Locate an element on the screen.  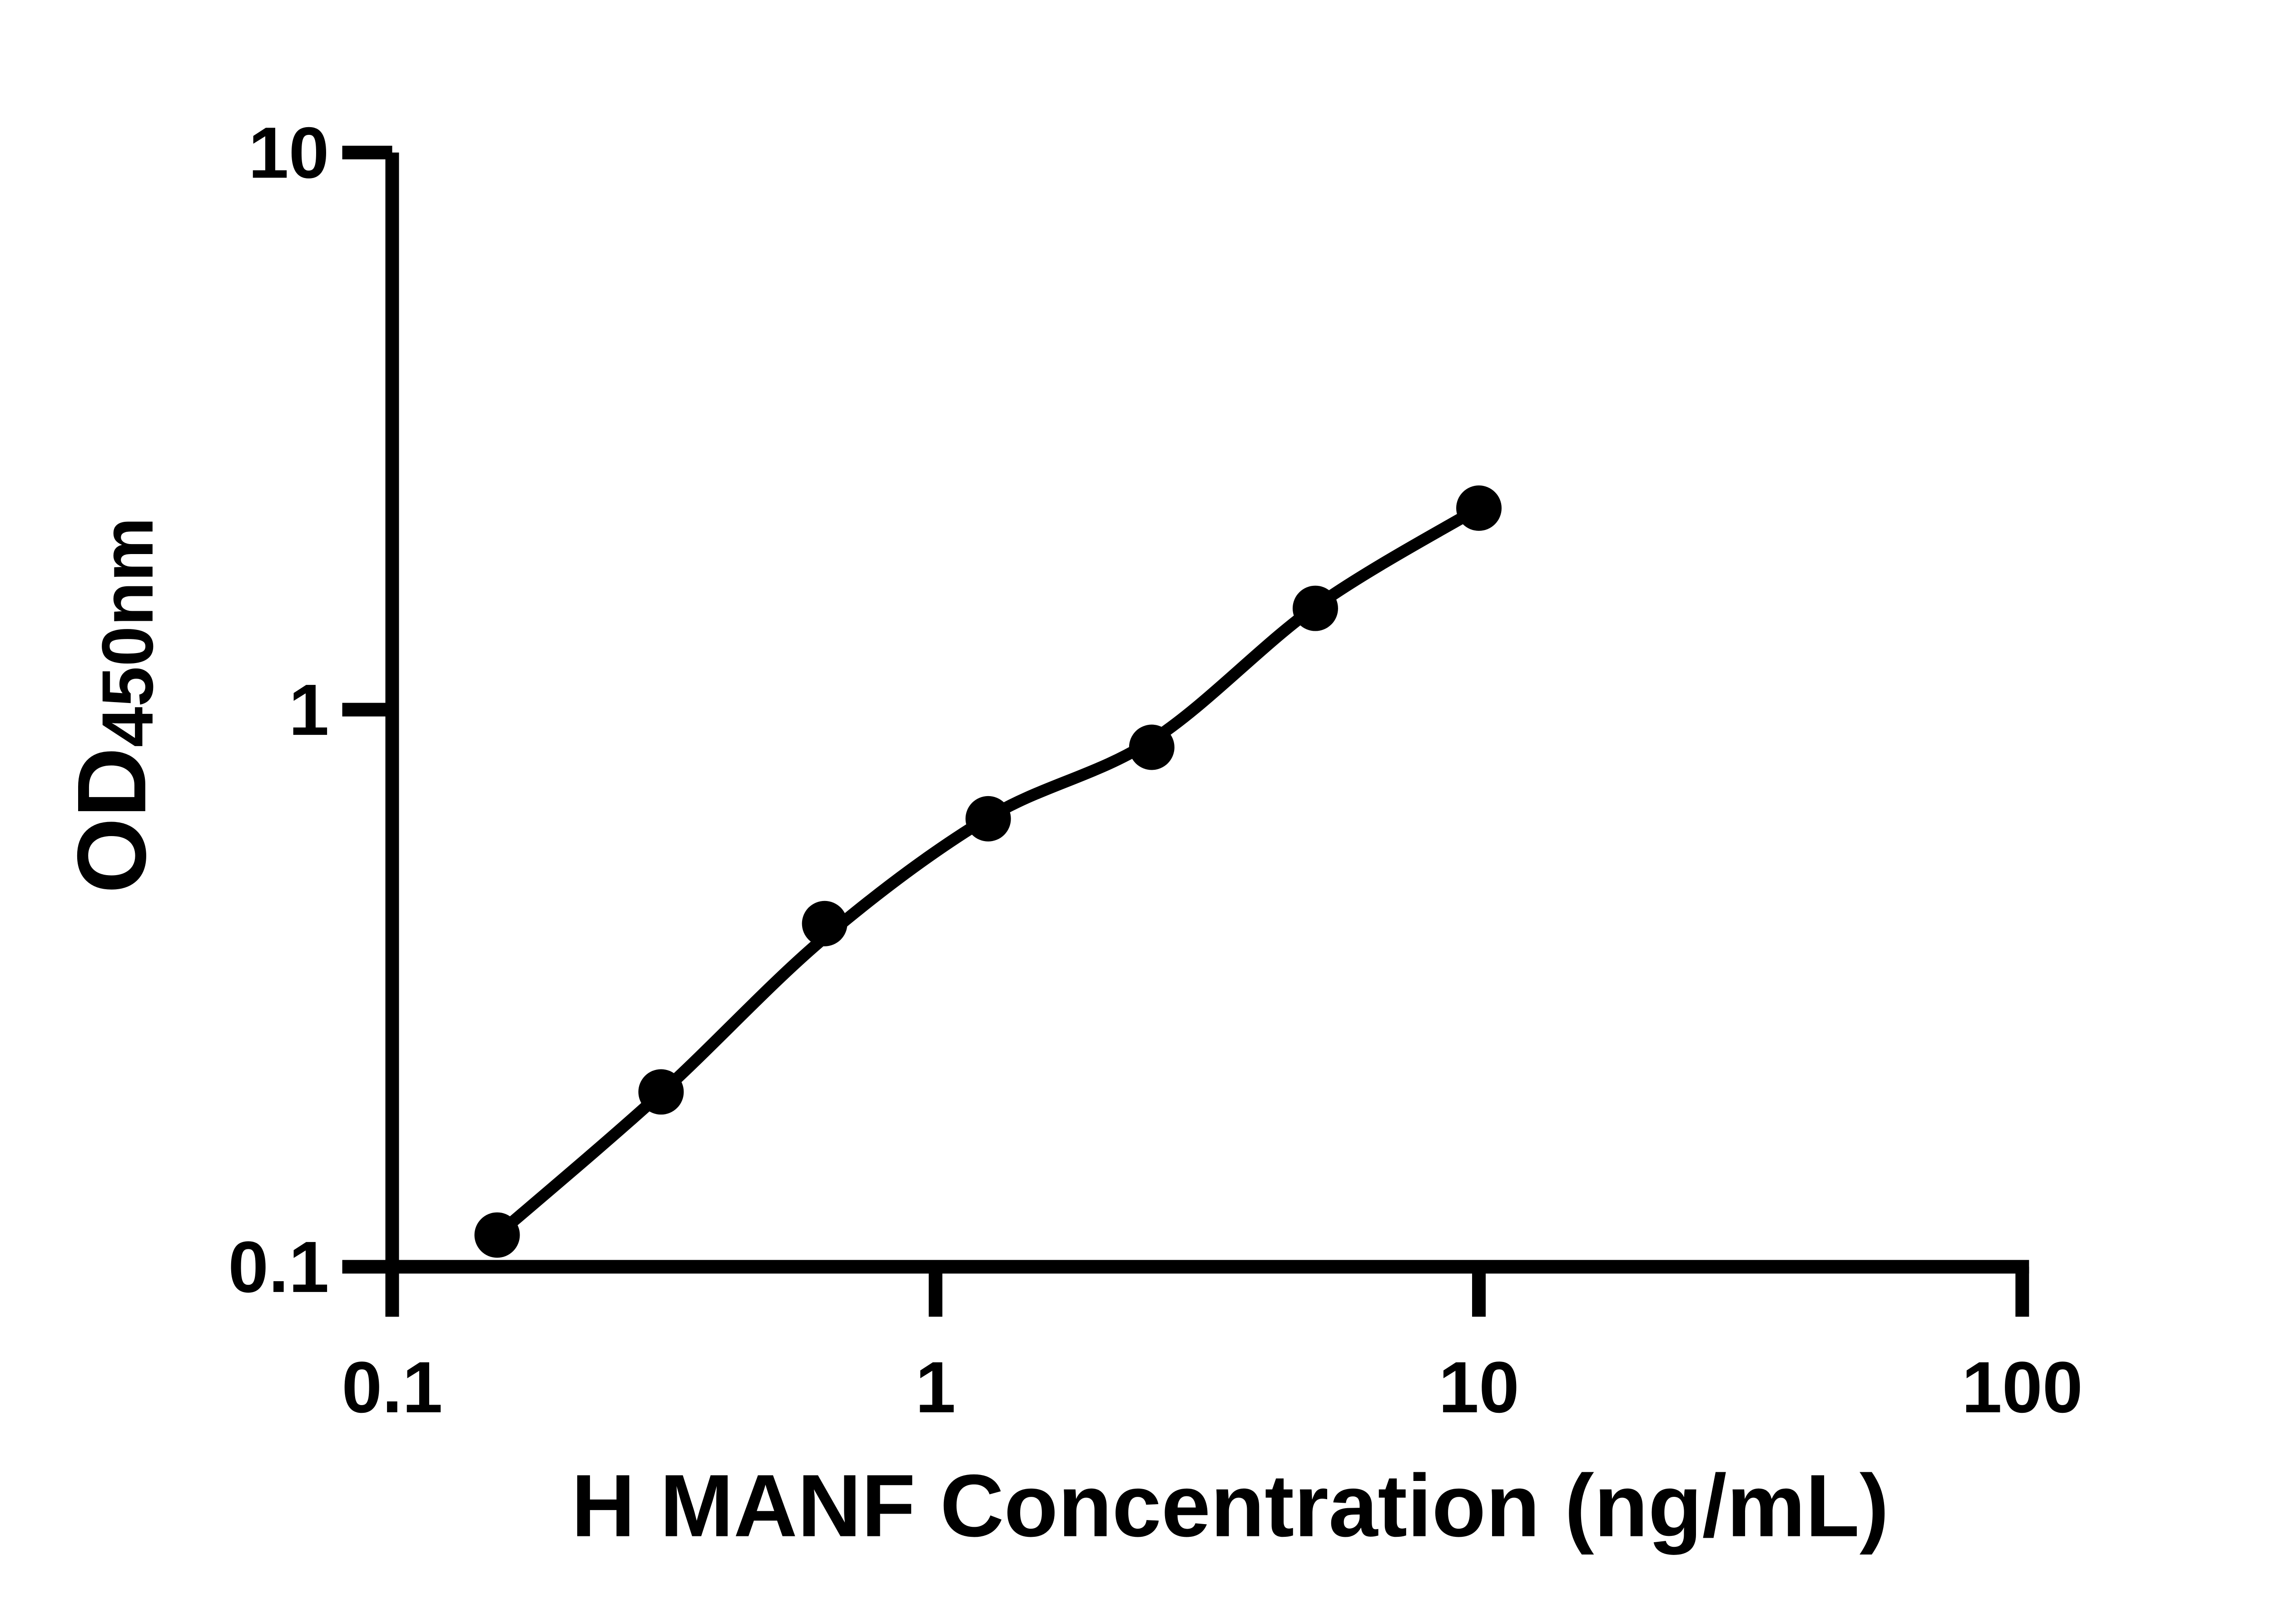
x-tick-label: 0.1 is located at coordinates (392, 1387).